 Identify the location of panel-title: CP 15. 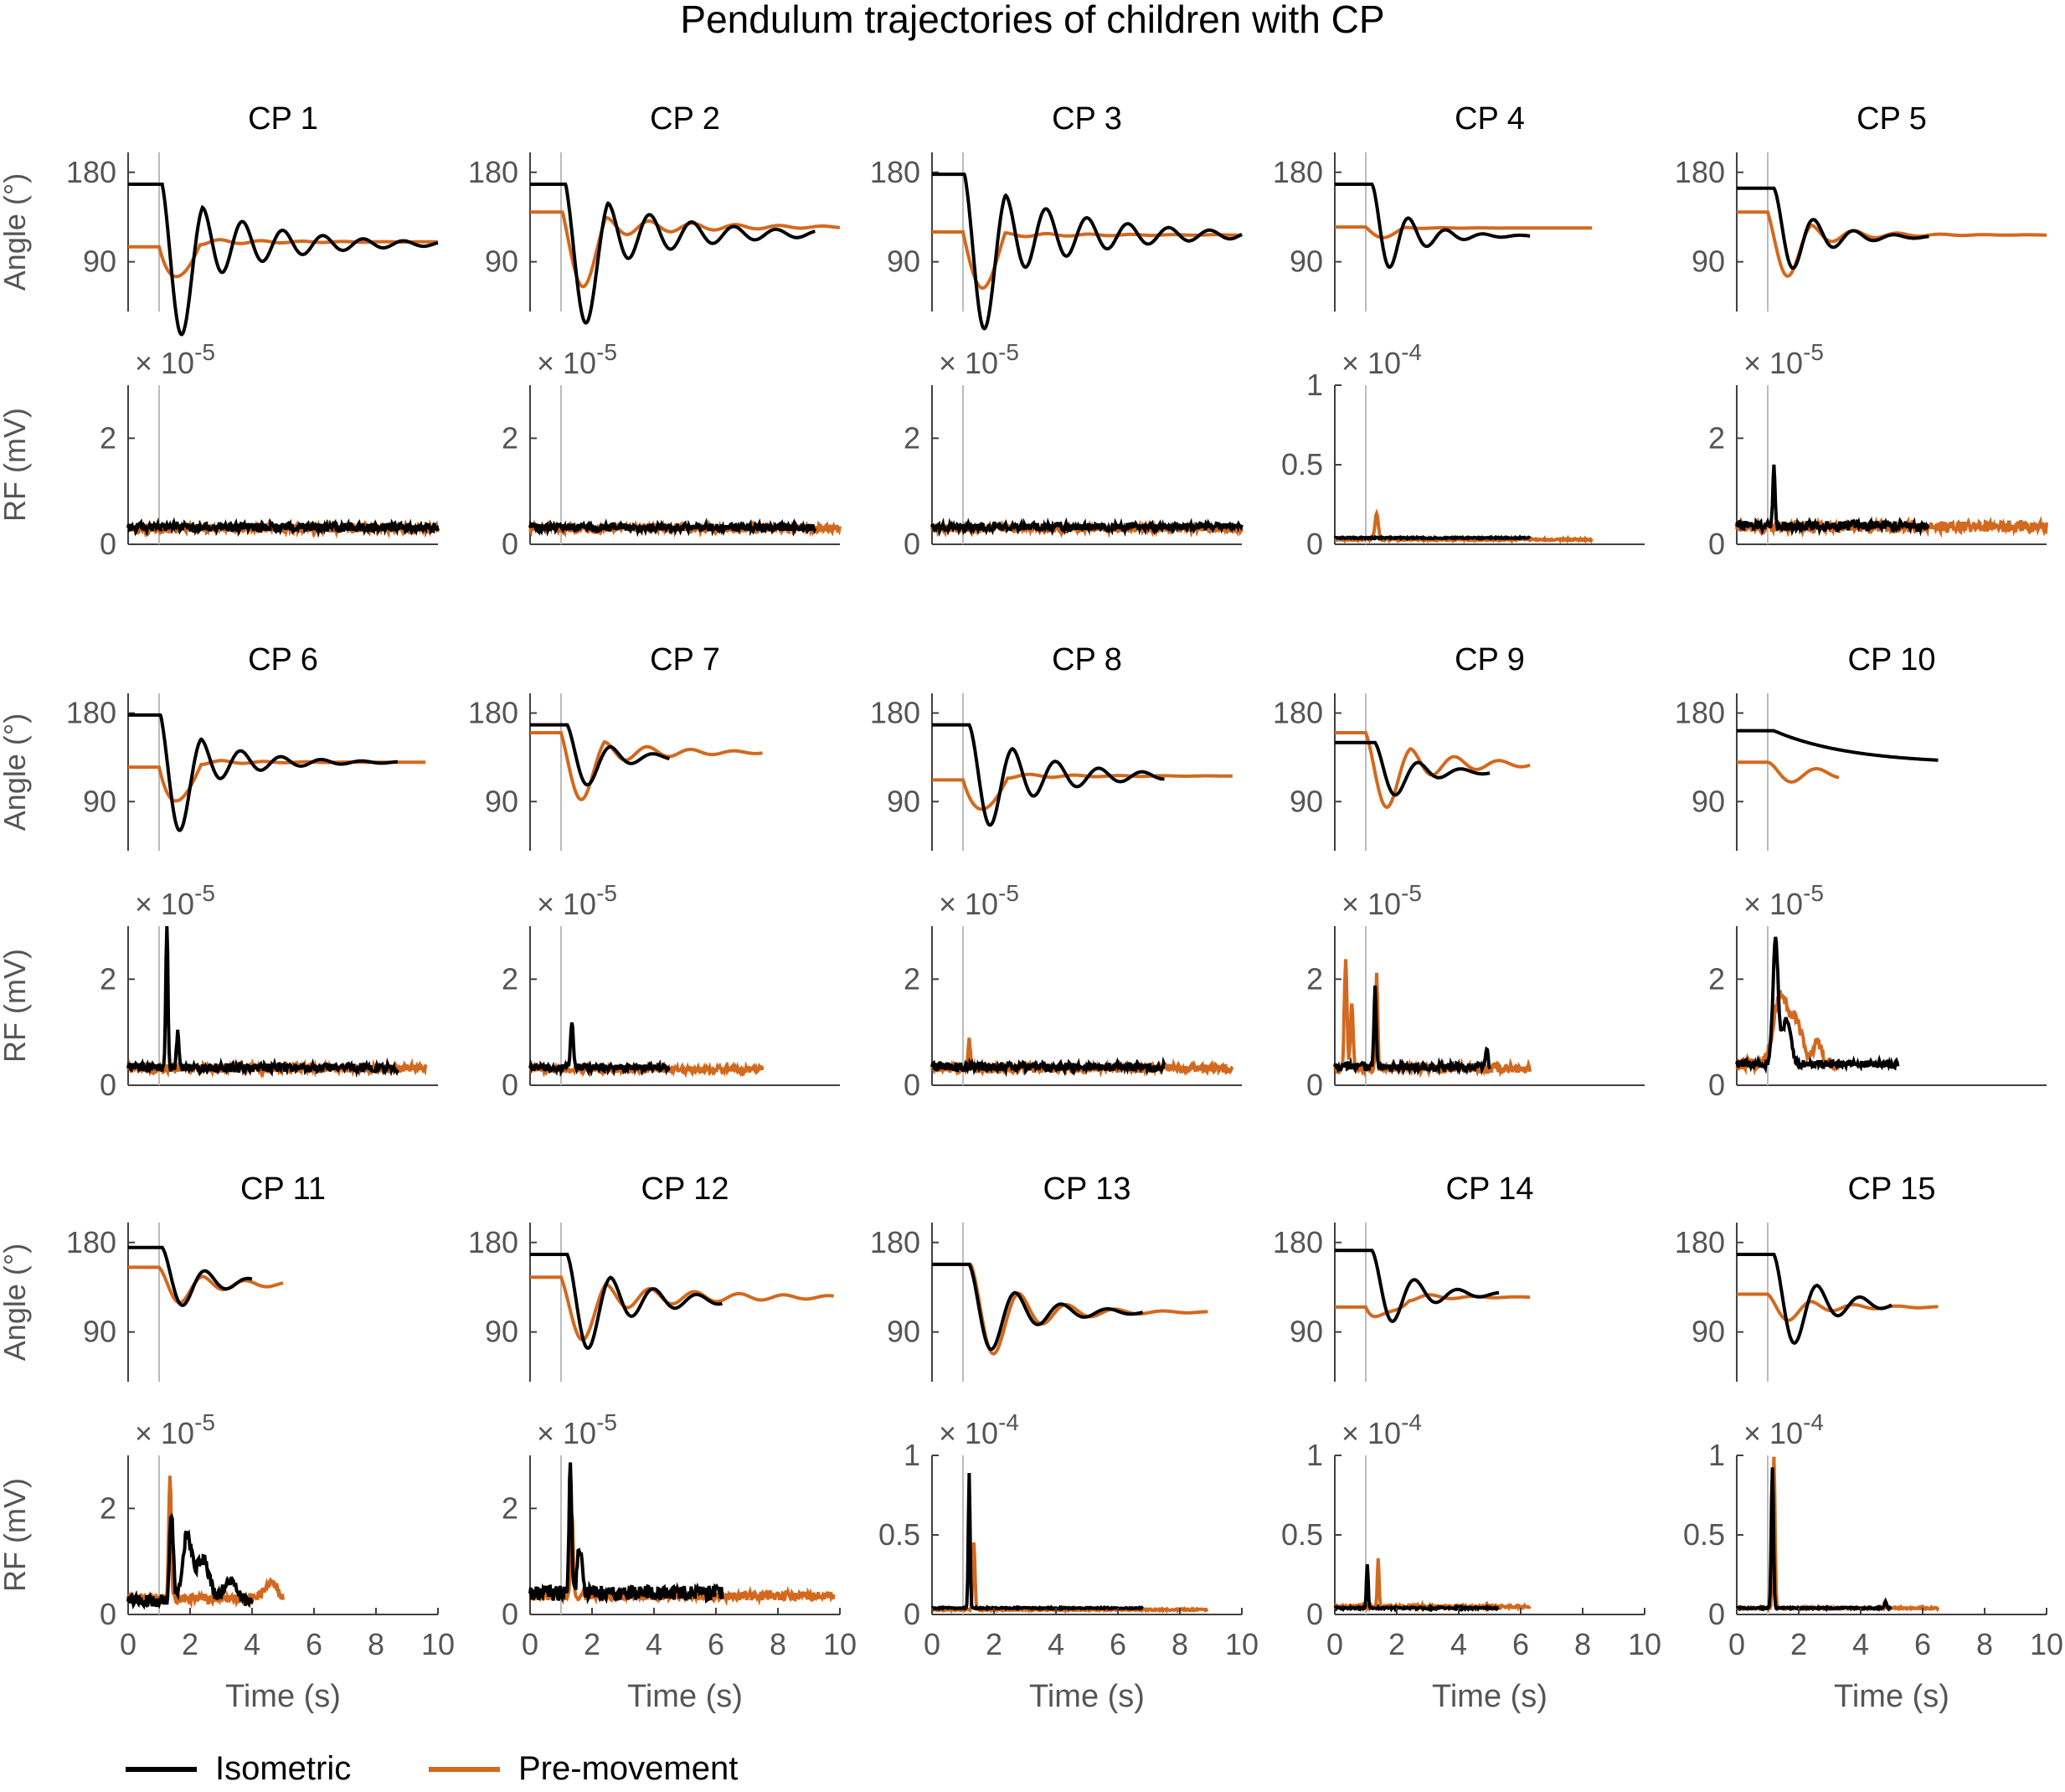
(1892, 1189).